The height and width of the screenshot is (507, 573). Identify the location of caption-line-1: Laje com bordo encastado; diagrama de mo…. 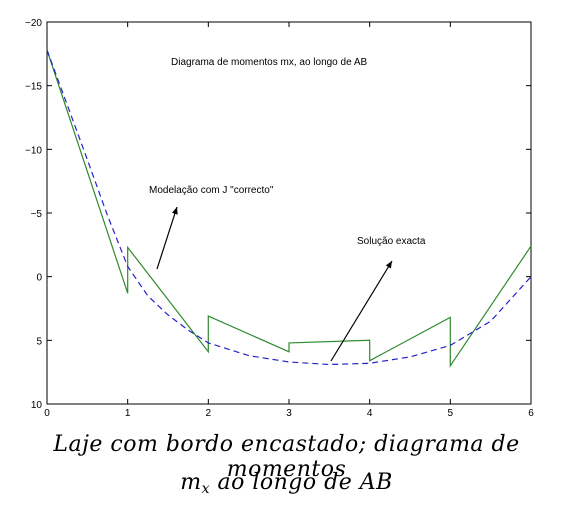
(286, 457).